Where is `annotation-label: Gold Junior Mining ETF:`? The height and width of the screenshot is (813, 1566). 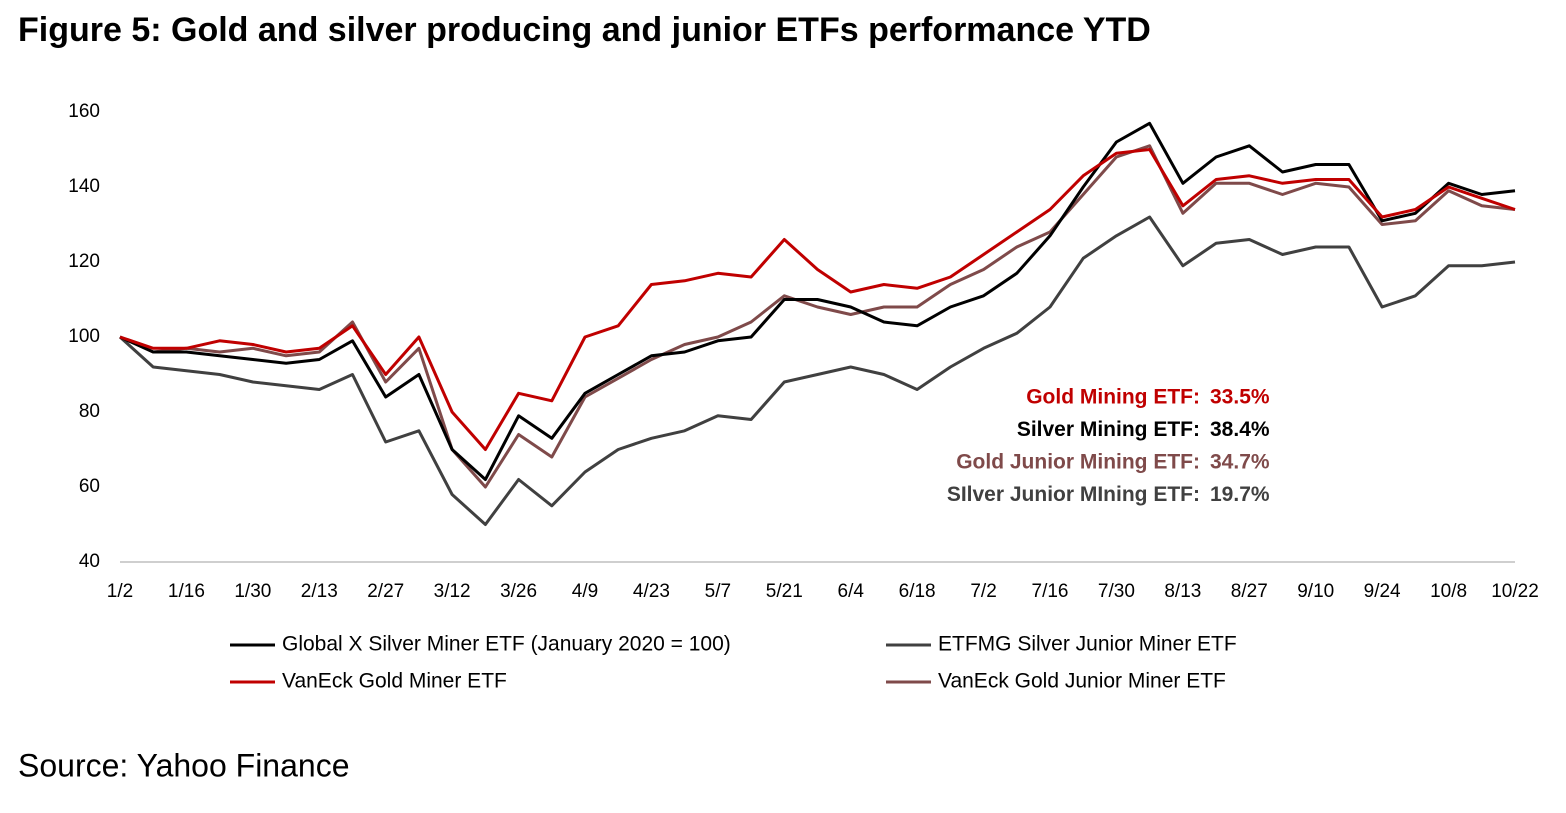 annotation-label: Gold Junior Mining ETF: is located at coordinates (1078, 462).